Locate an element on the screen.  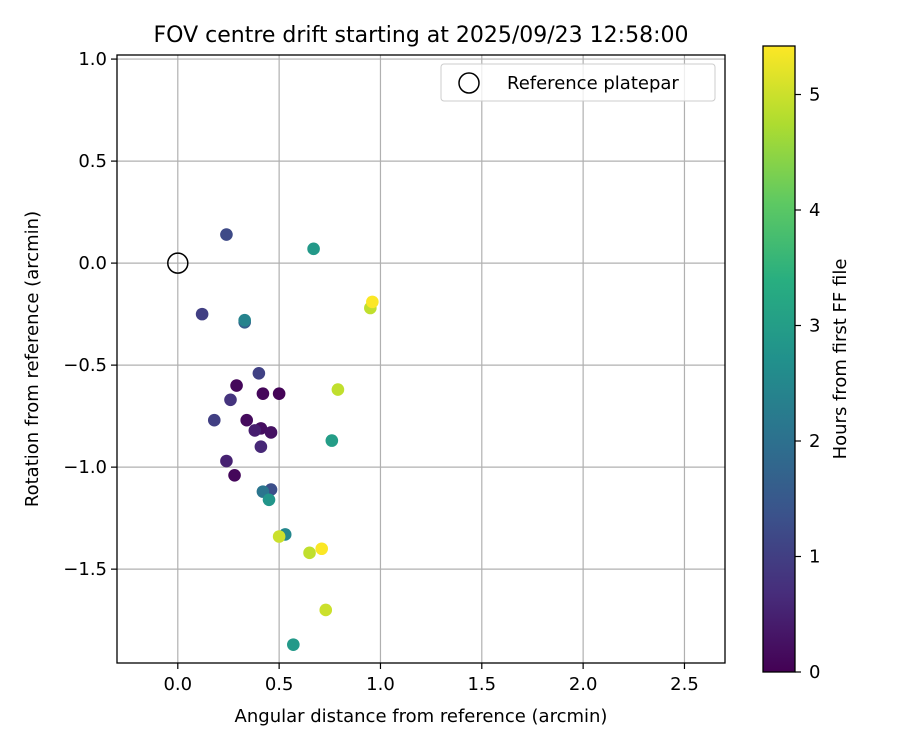
y-tick-label: 1.0 is located at coordinates (92, 59).